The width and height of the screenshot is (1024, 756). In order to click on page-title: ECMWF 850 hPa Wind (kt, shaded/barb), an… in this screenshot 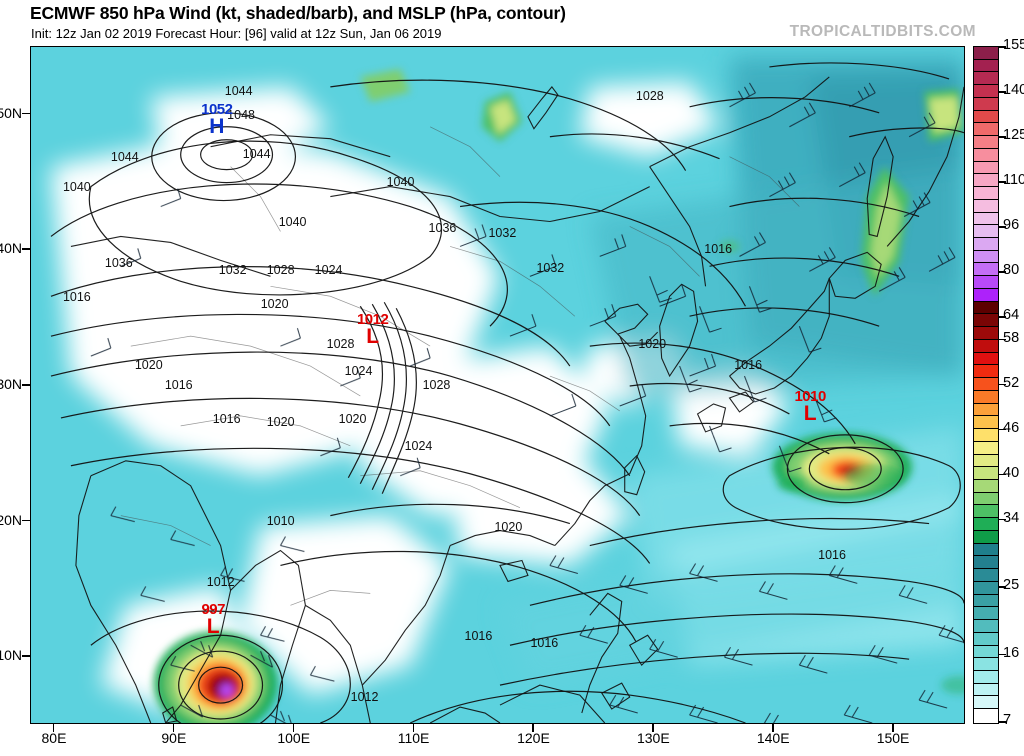, I will do `click(298, 13)`.